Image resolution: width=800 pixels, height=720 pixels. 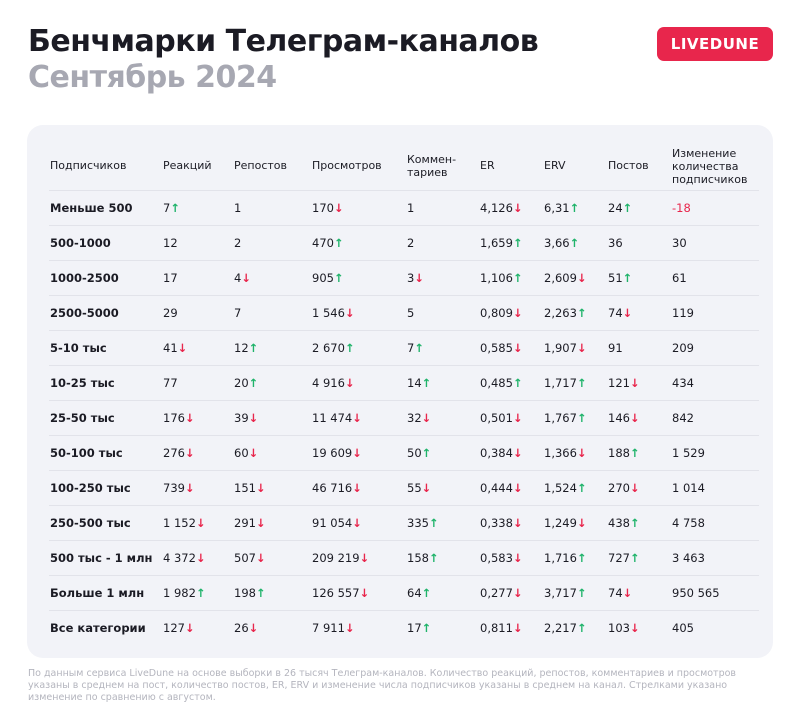 I want to click on table-cell: 198↑, so click(x=250, y=593).